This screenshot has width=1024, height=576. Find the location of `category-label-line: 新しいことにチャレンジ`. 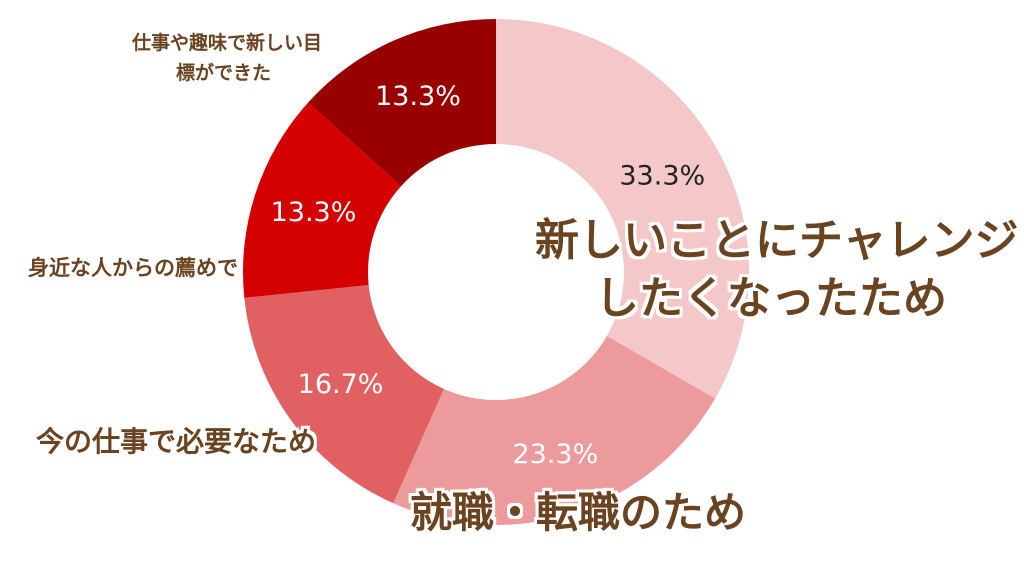

category-label-line: 新しいことにチャレンジ is located at coordinates (777, 240).